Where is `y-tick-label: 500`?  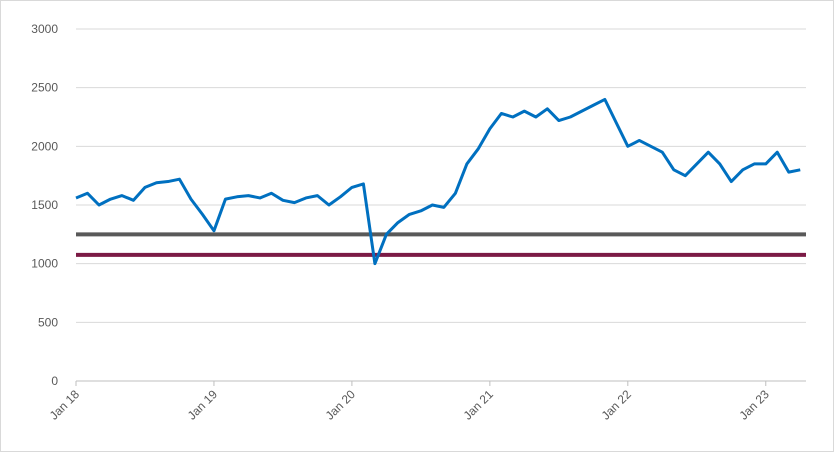 y-tick-label: 500 is located at coordinates (48, 322).